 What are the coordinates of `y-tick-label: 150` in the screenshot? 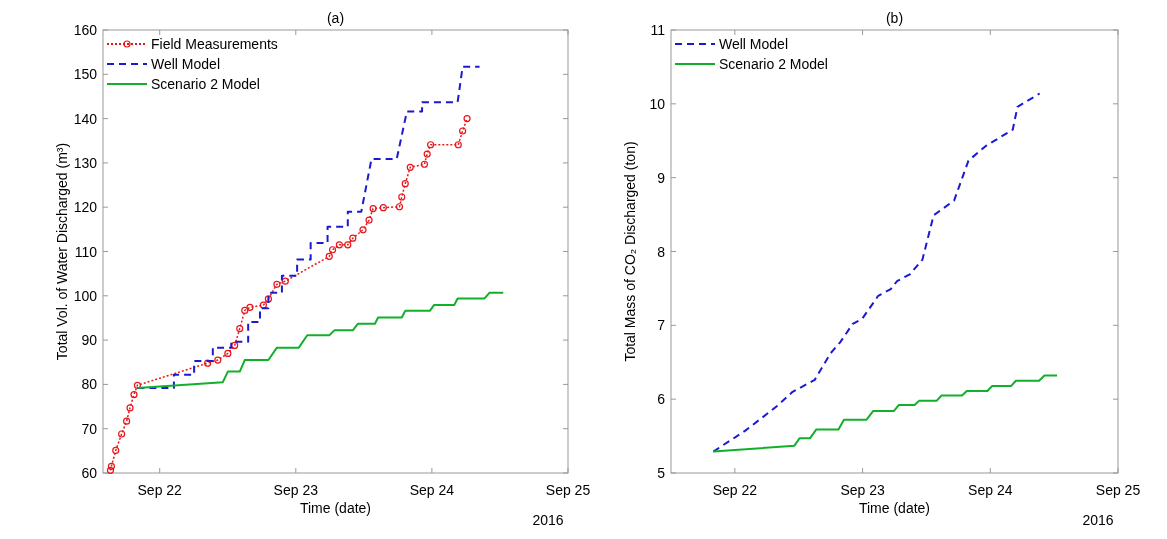 It's located at (85, 74).